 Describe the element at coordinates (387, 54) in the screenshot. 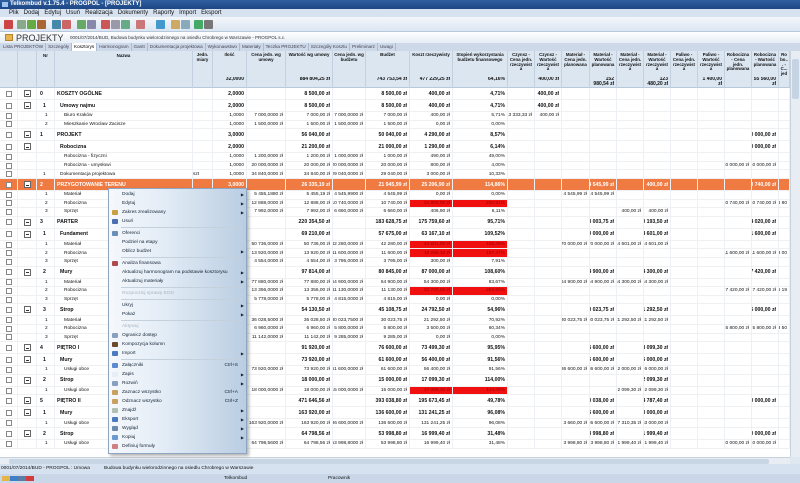

I see `column-header-bud: Budżet` at that location.